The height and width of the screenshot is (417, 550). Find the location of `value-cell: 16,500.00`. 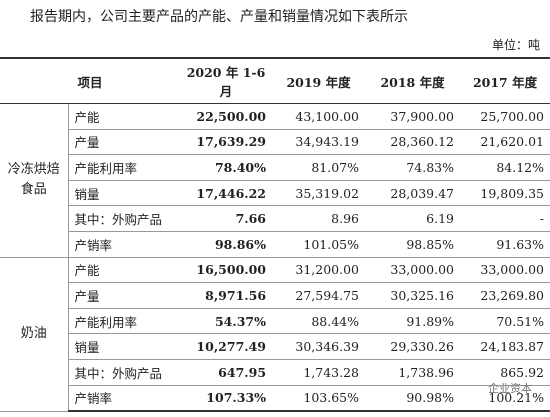

value-cell: 16,500.00 is located at coordinates (226, 270).